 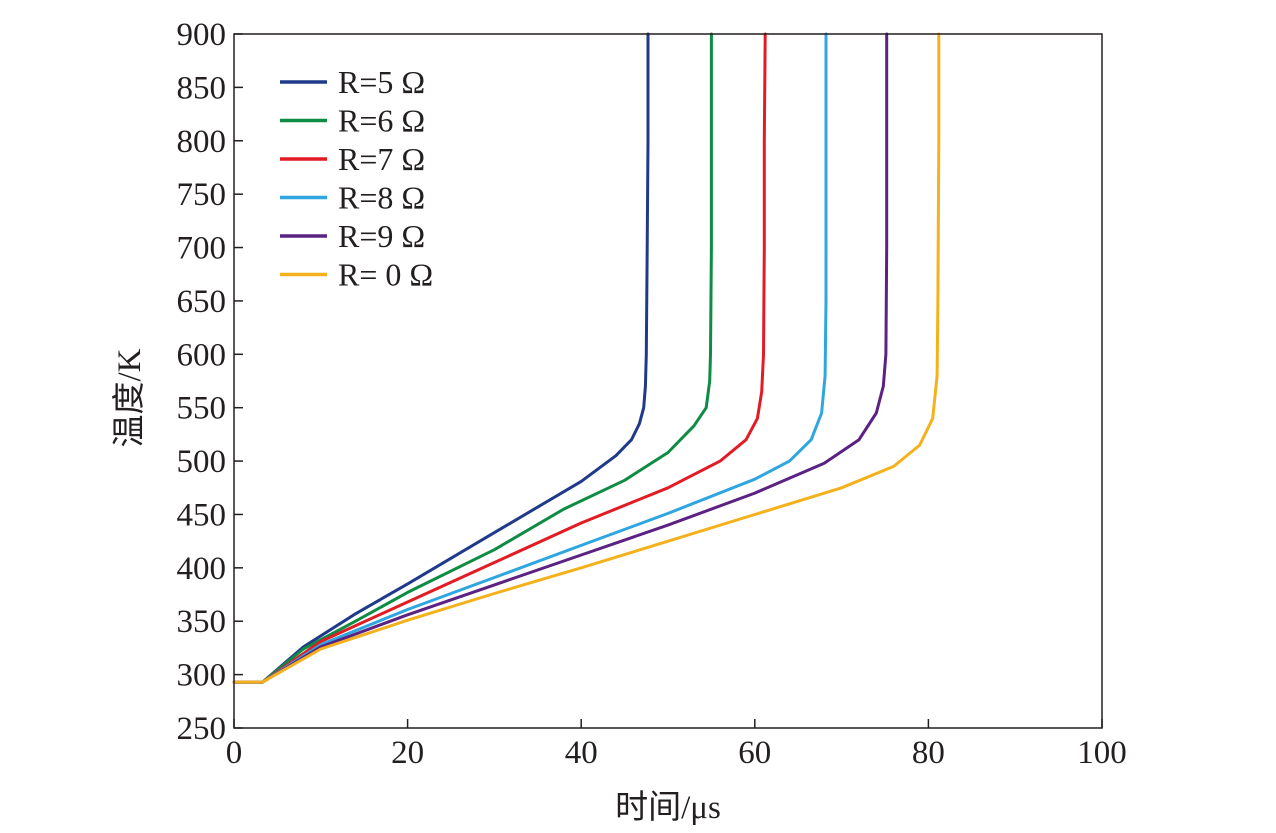 What do you see at coordinates (202, 88) in the screenshot?
I see `y-tick-label: 850` at bounding box center [202, 88].